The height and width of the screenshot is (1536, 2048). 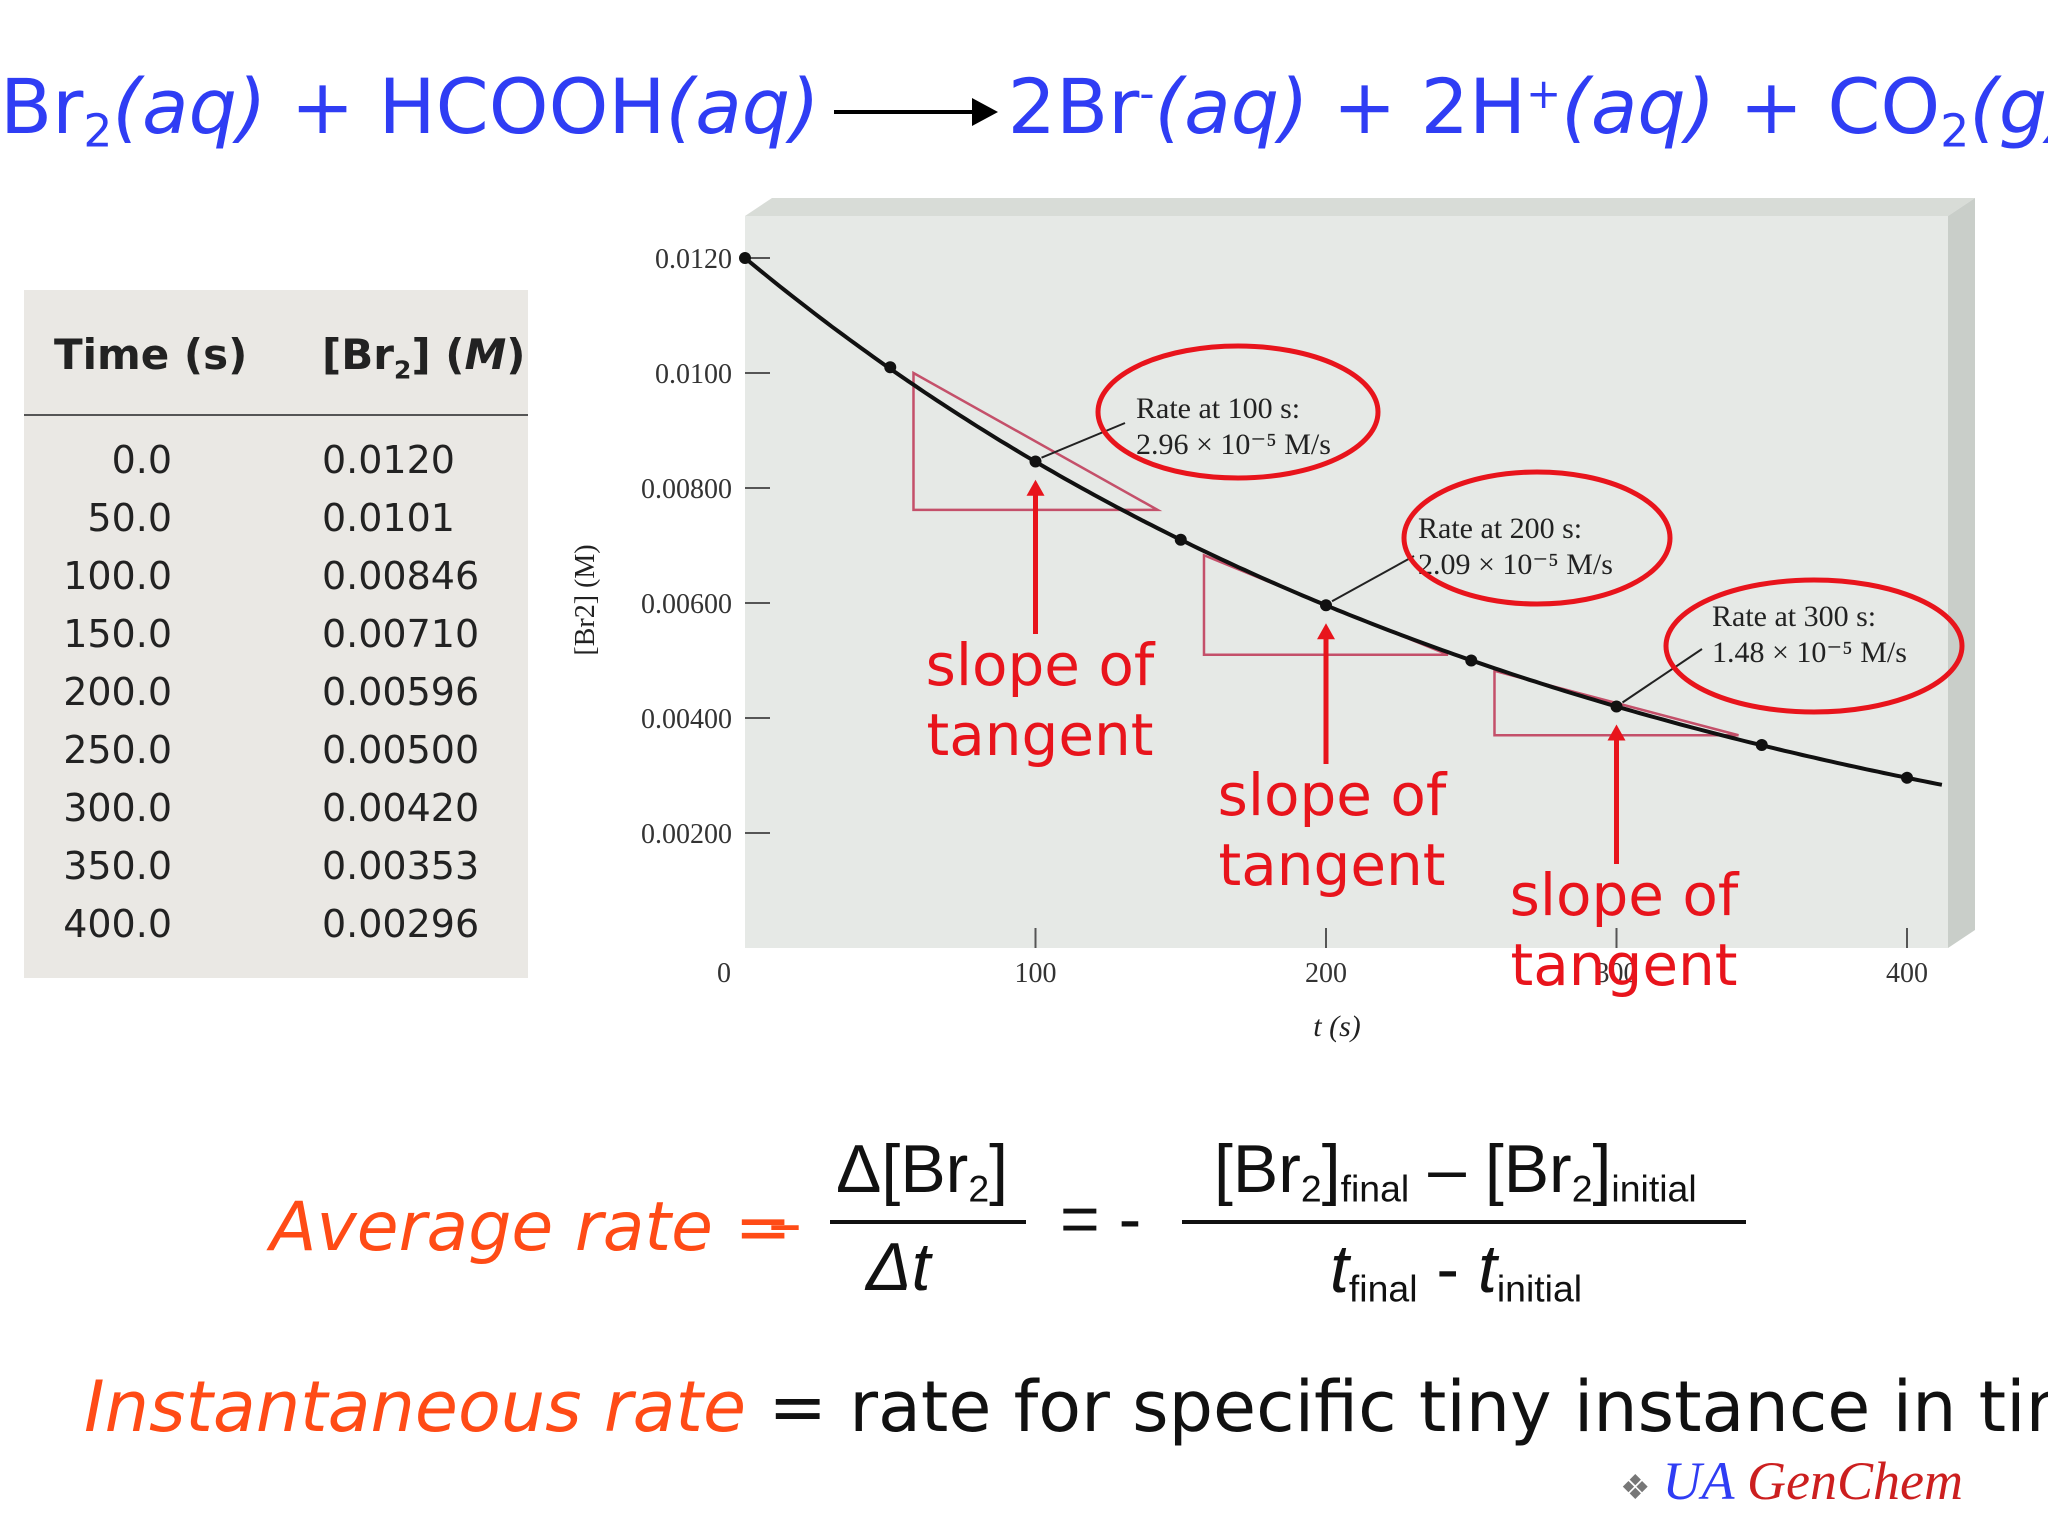 What do you see at coordinates (401, 924) in the screenshot?
I see `cell-concentration: 0.00296` at bounding box center [401, 924].